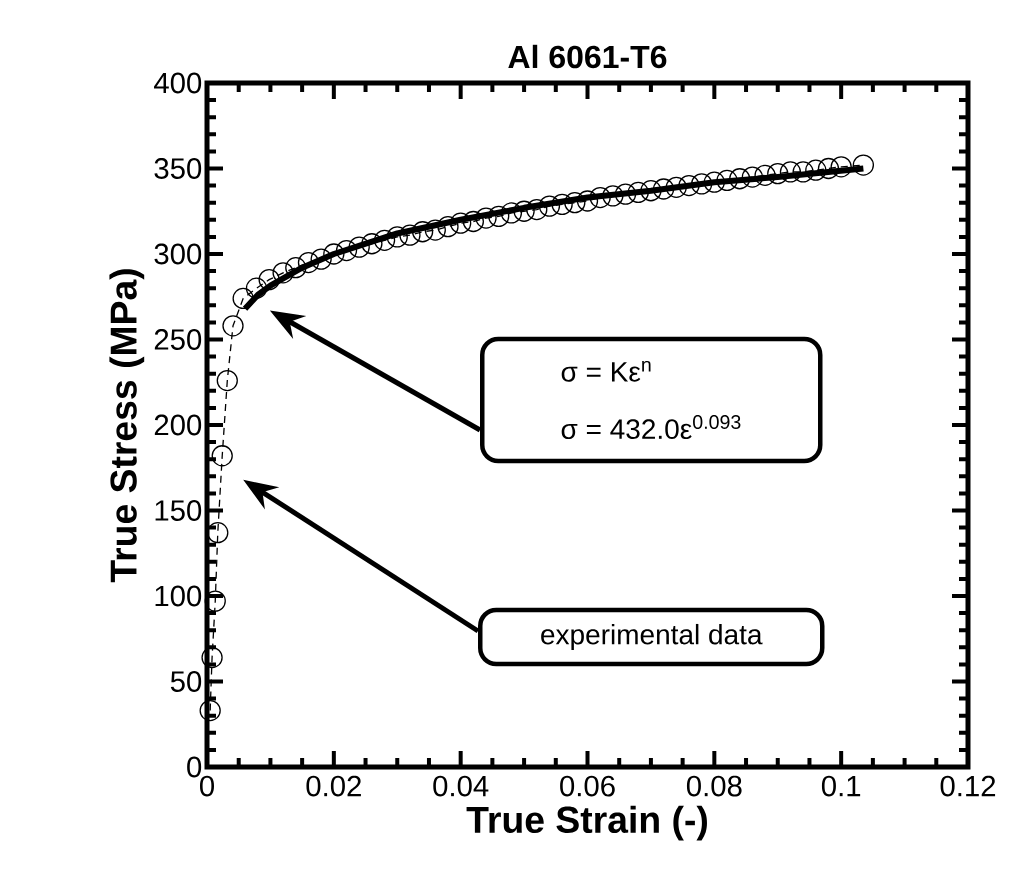 The height and width of the screenshot is (892, 1021). What do you see at coordinates (186, 681) in the screenshot?
I see `y-tick-label: 50` at bounding box center [186, 681].